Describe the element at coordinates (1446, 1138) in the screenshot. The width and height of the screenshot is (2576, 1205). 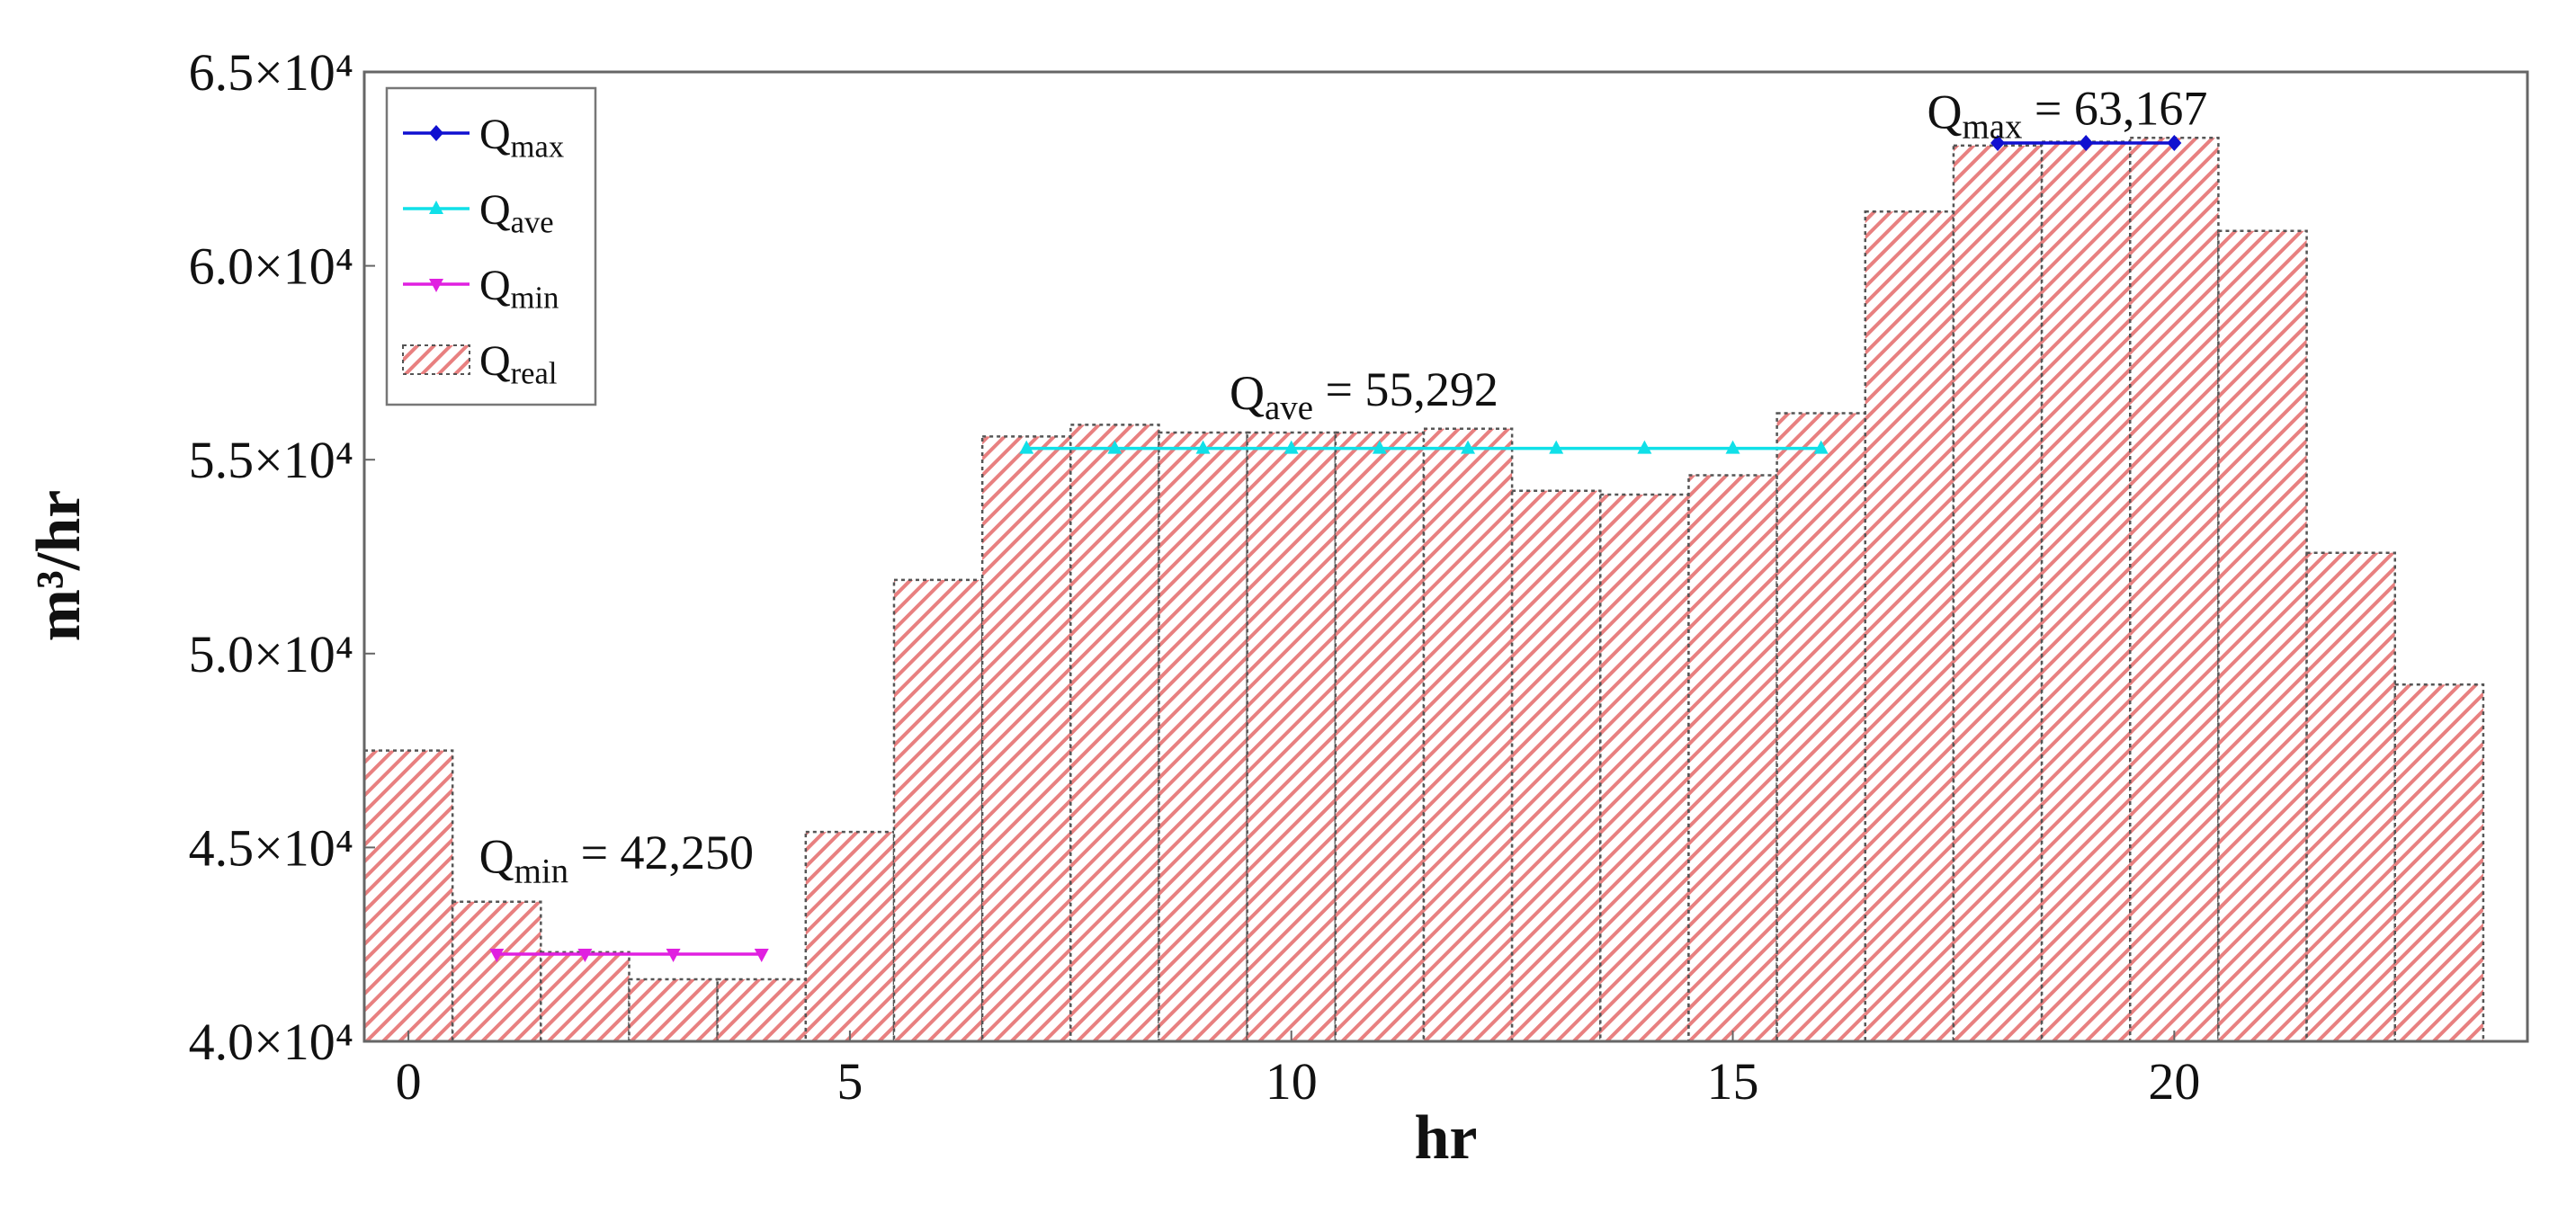
I see `x-axis-title: hr` at that location.